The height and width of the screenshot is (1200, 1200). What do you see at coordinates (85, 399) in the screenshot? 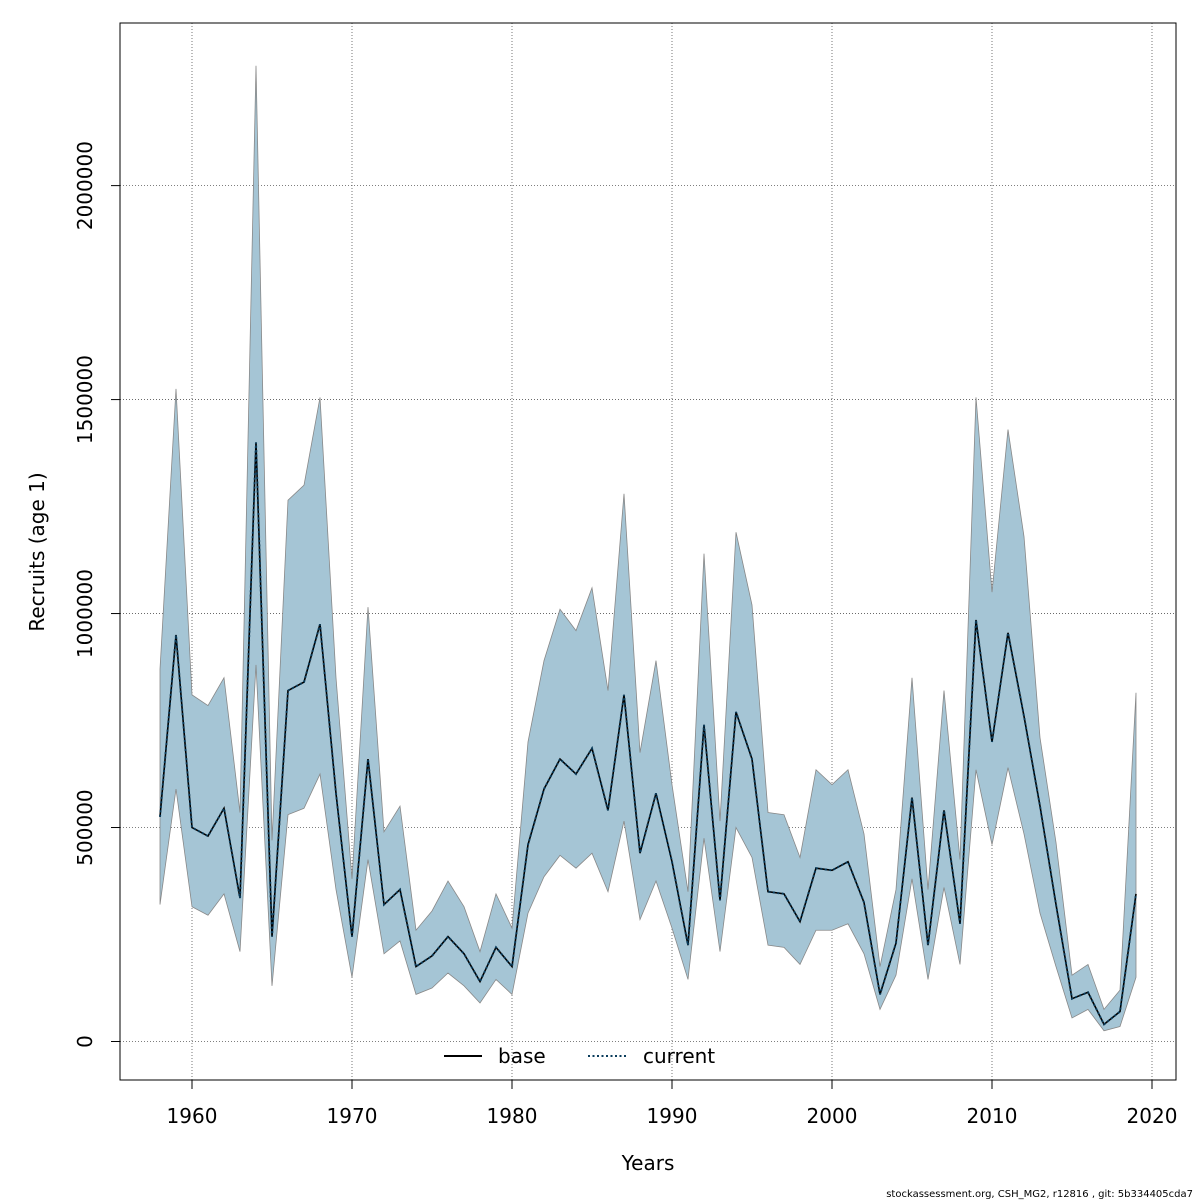
I see `y-tick-label-1500000: 1500000` at bounding box center [85, 399].